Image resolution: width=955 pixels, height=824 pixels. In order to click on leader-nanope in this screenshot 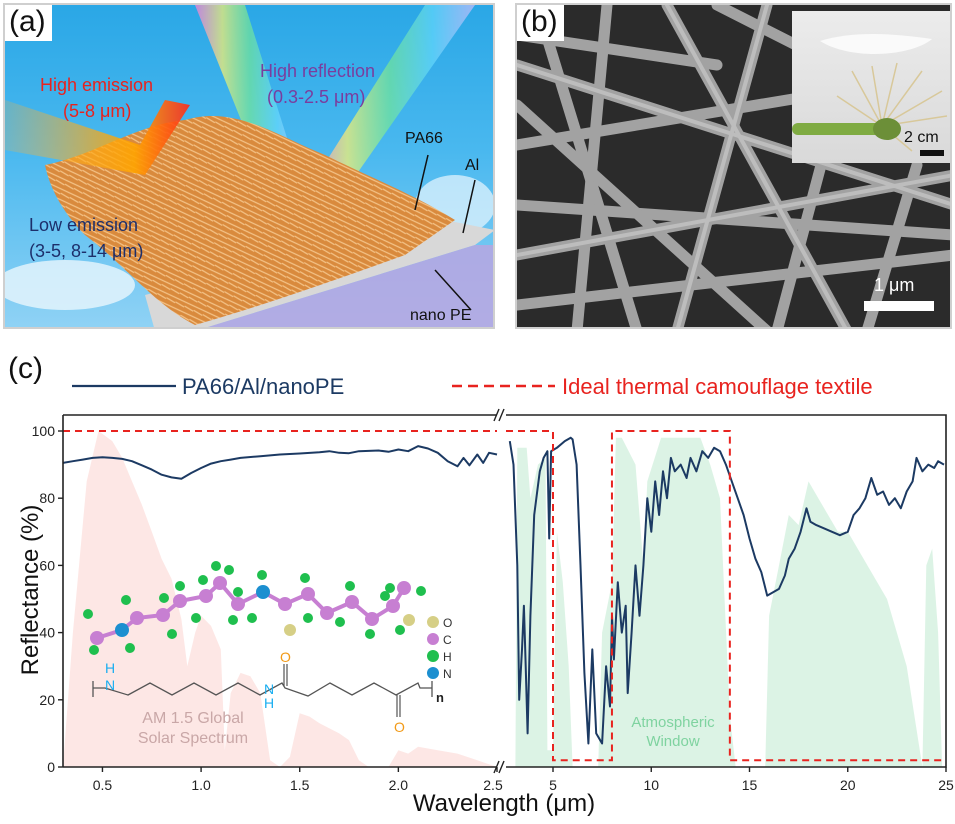, I will do `click(453, 290)`.